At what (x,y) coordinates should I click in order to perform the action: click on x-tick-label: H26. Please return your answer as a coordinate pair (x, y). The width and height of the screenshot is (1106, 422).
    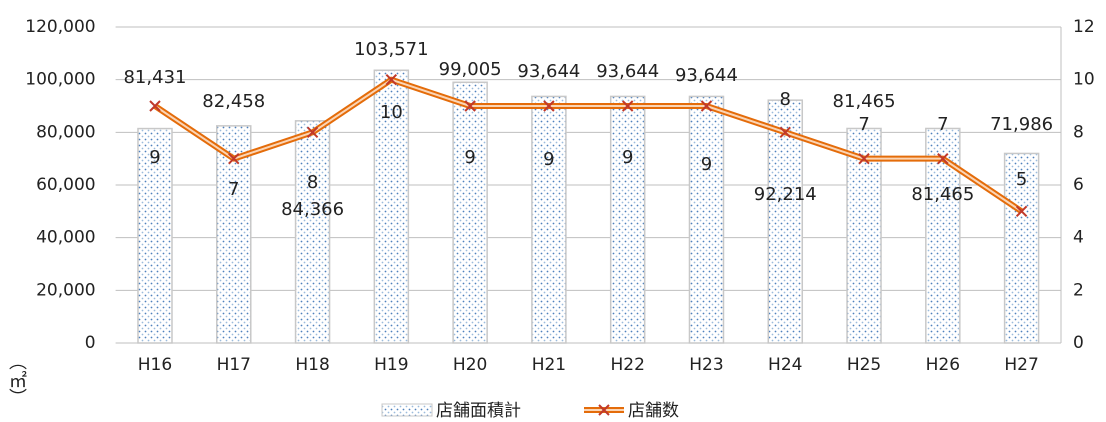
    Looking at the image, I should click on (943, 365).